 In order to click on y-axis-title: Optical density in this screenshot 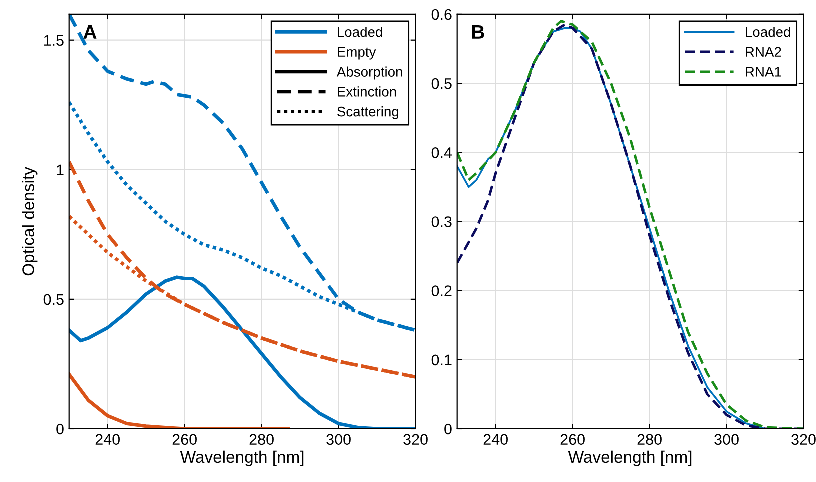, I will do `click(30, 221)`.